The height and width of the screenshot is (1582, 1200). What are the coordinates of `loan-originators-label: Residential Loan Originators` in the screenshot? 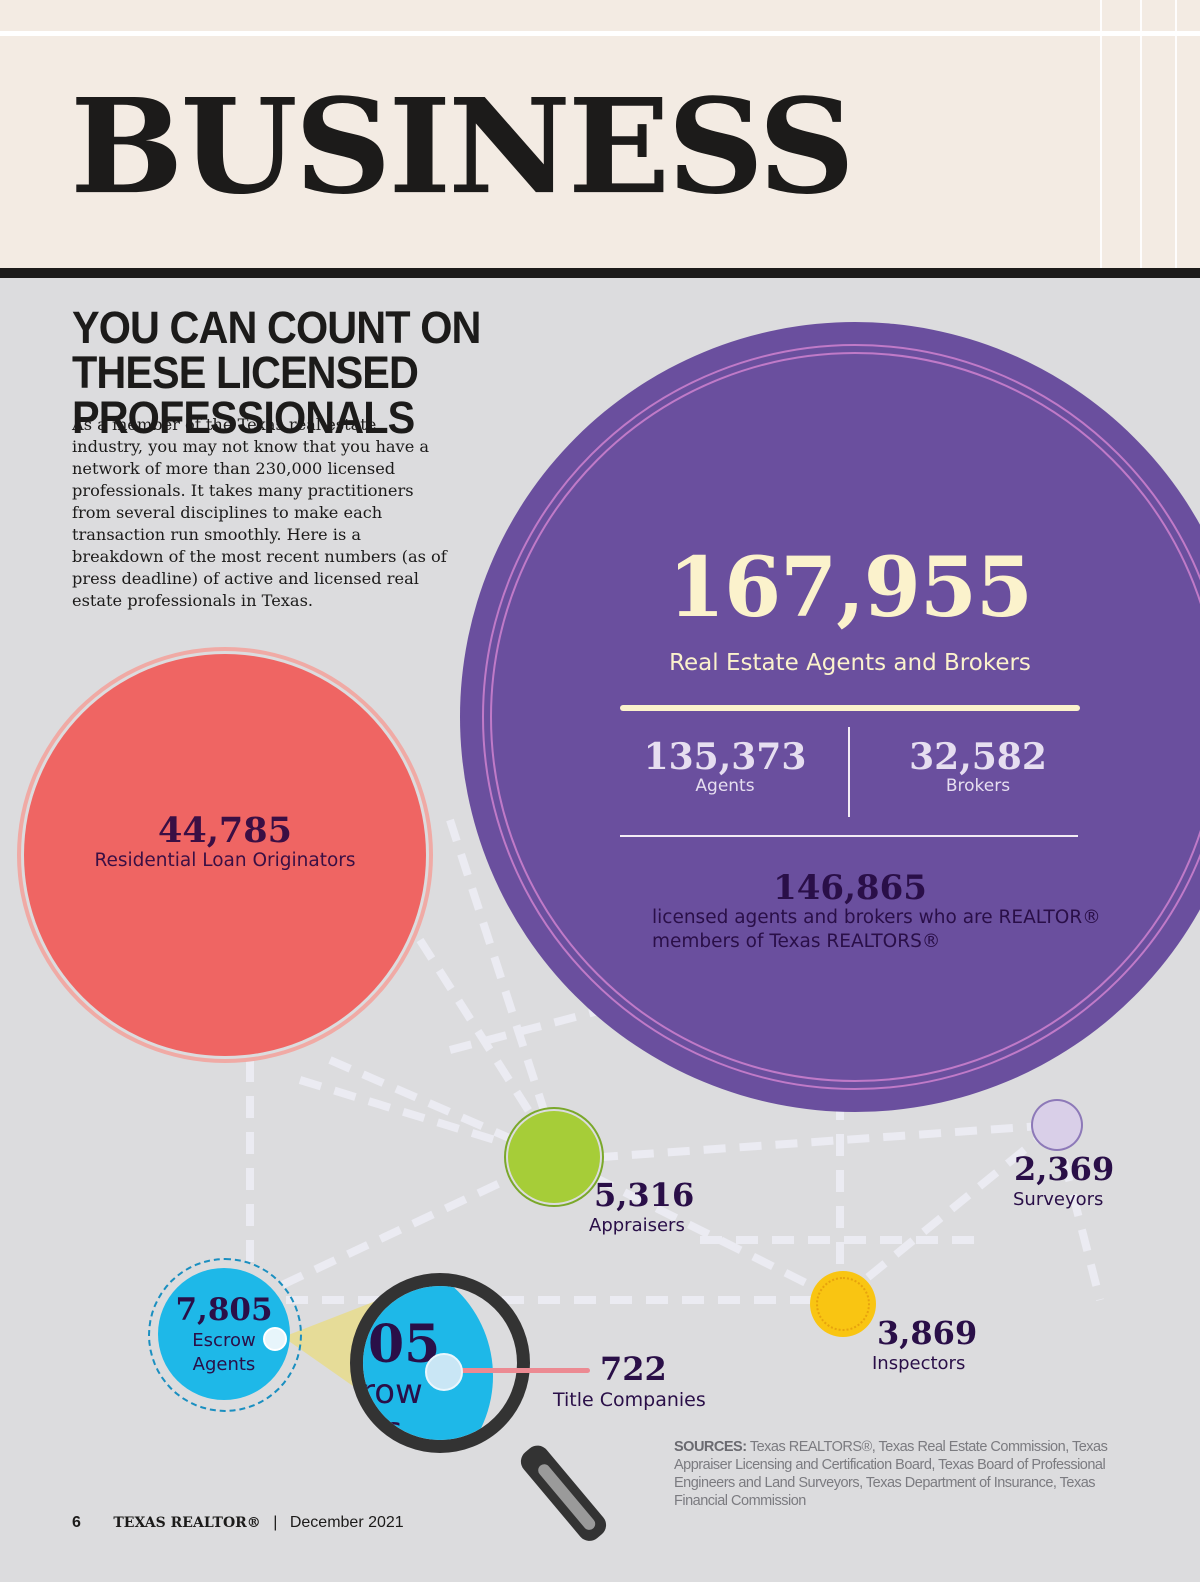 It's located at (225, 860).